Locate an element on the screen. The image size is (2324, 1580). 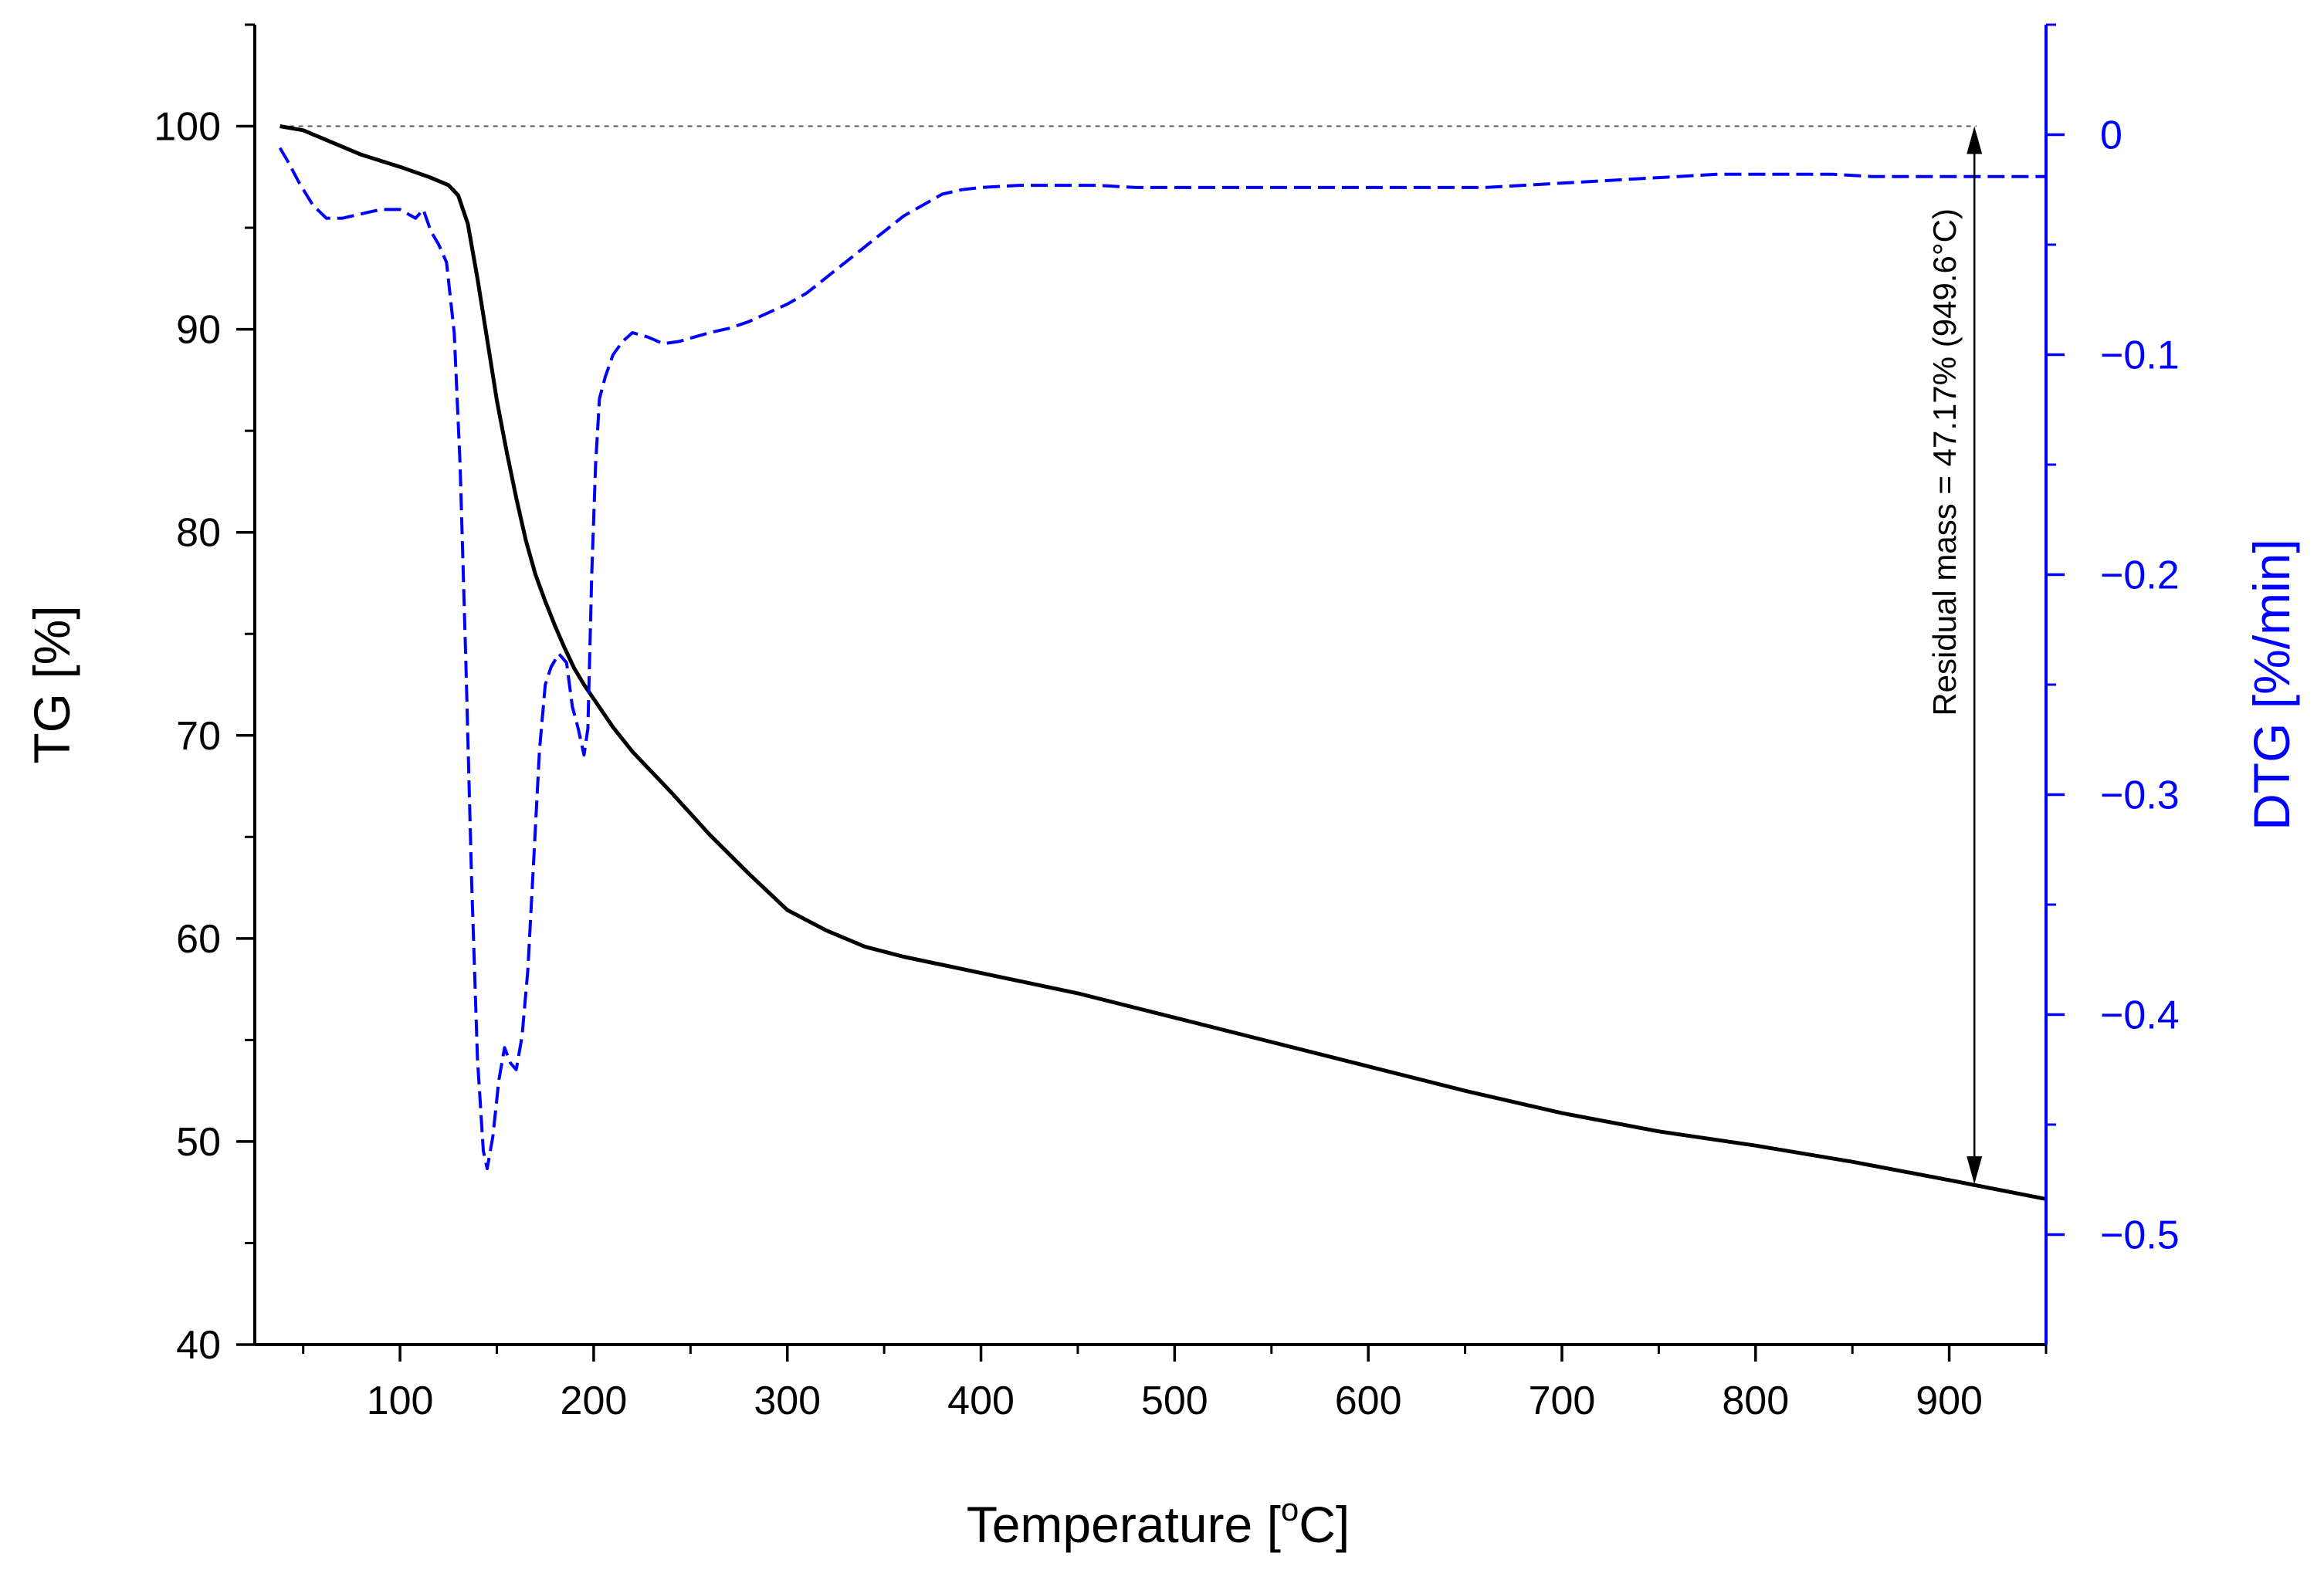
x-tick-label-400: 400 is located at coordinates (981, 1401).